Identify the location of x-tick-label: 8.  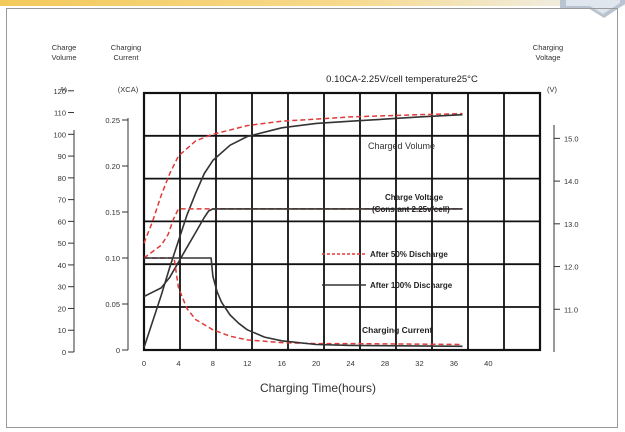
(213, 363).